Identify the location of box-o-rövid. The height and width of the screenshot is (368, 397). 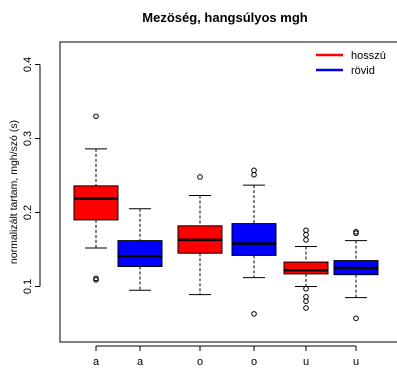
(254, 242).